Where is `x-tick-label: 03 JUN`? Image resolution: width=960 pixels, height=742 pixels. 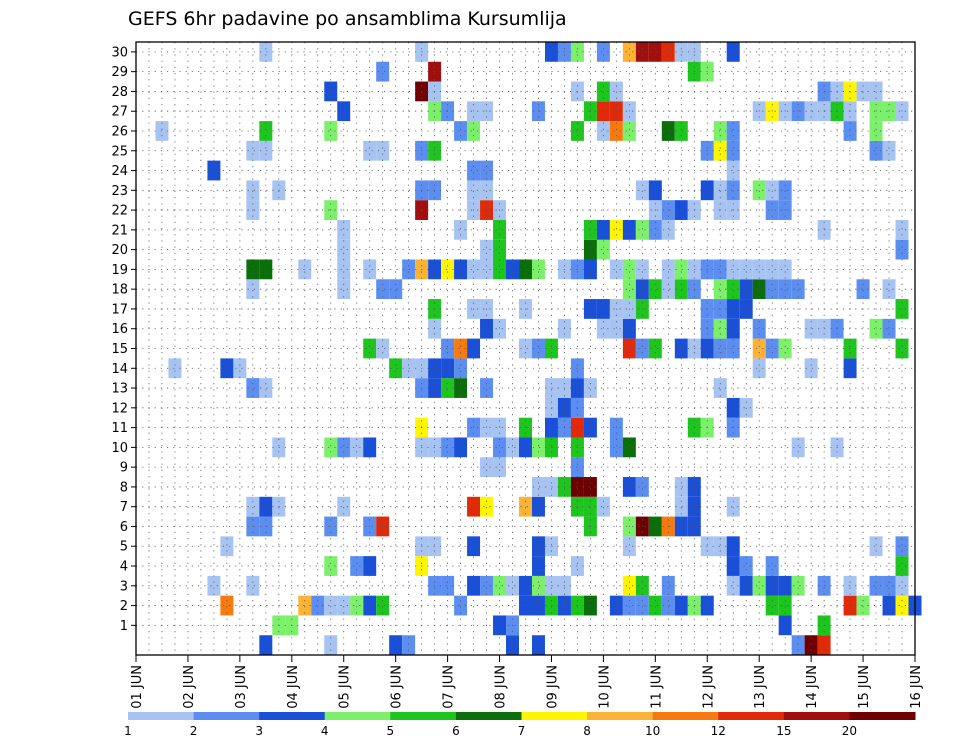 x-tick-label: 03 JUN is located at coordinates (241, 687).